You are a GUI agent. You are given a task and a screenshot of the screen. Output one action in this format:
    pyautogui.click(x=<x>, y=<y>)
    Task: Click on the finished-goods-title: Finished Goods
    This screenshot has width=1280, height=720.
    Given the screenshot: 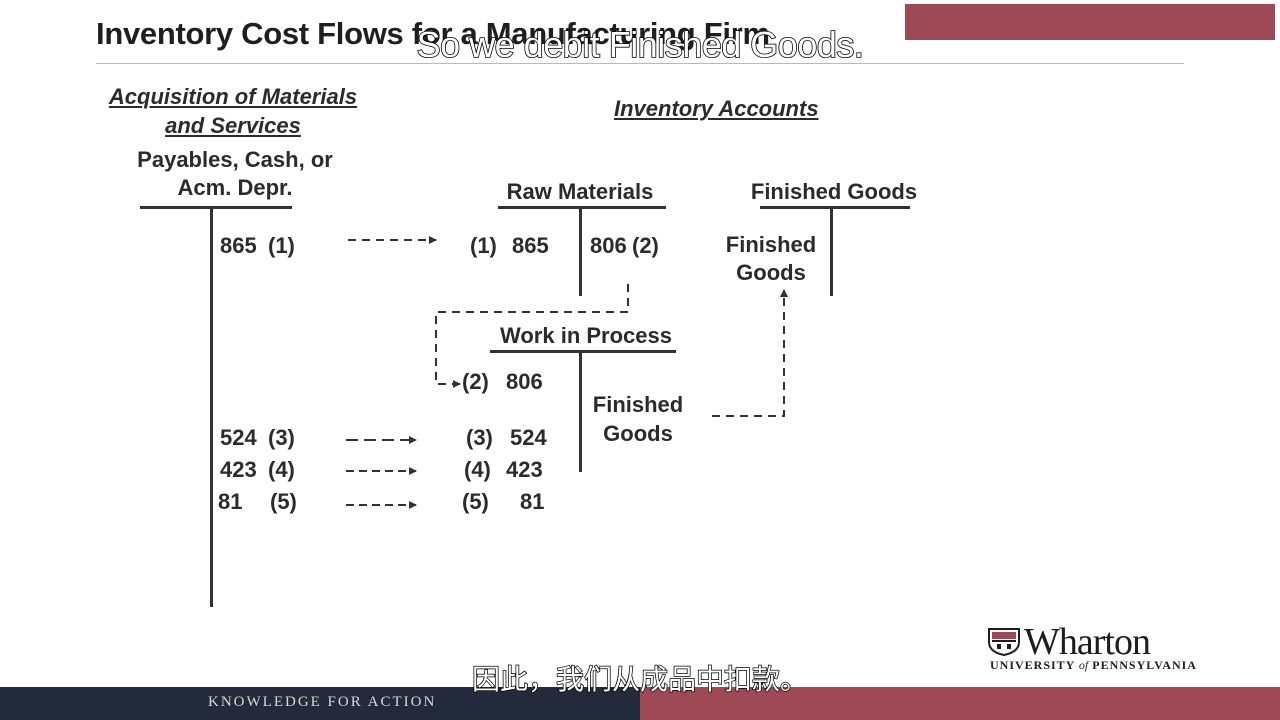 What is the action you would take?
    pyautogui.click(x=834, y=191)
    